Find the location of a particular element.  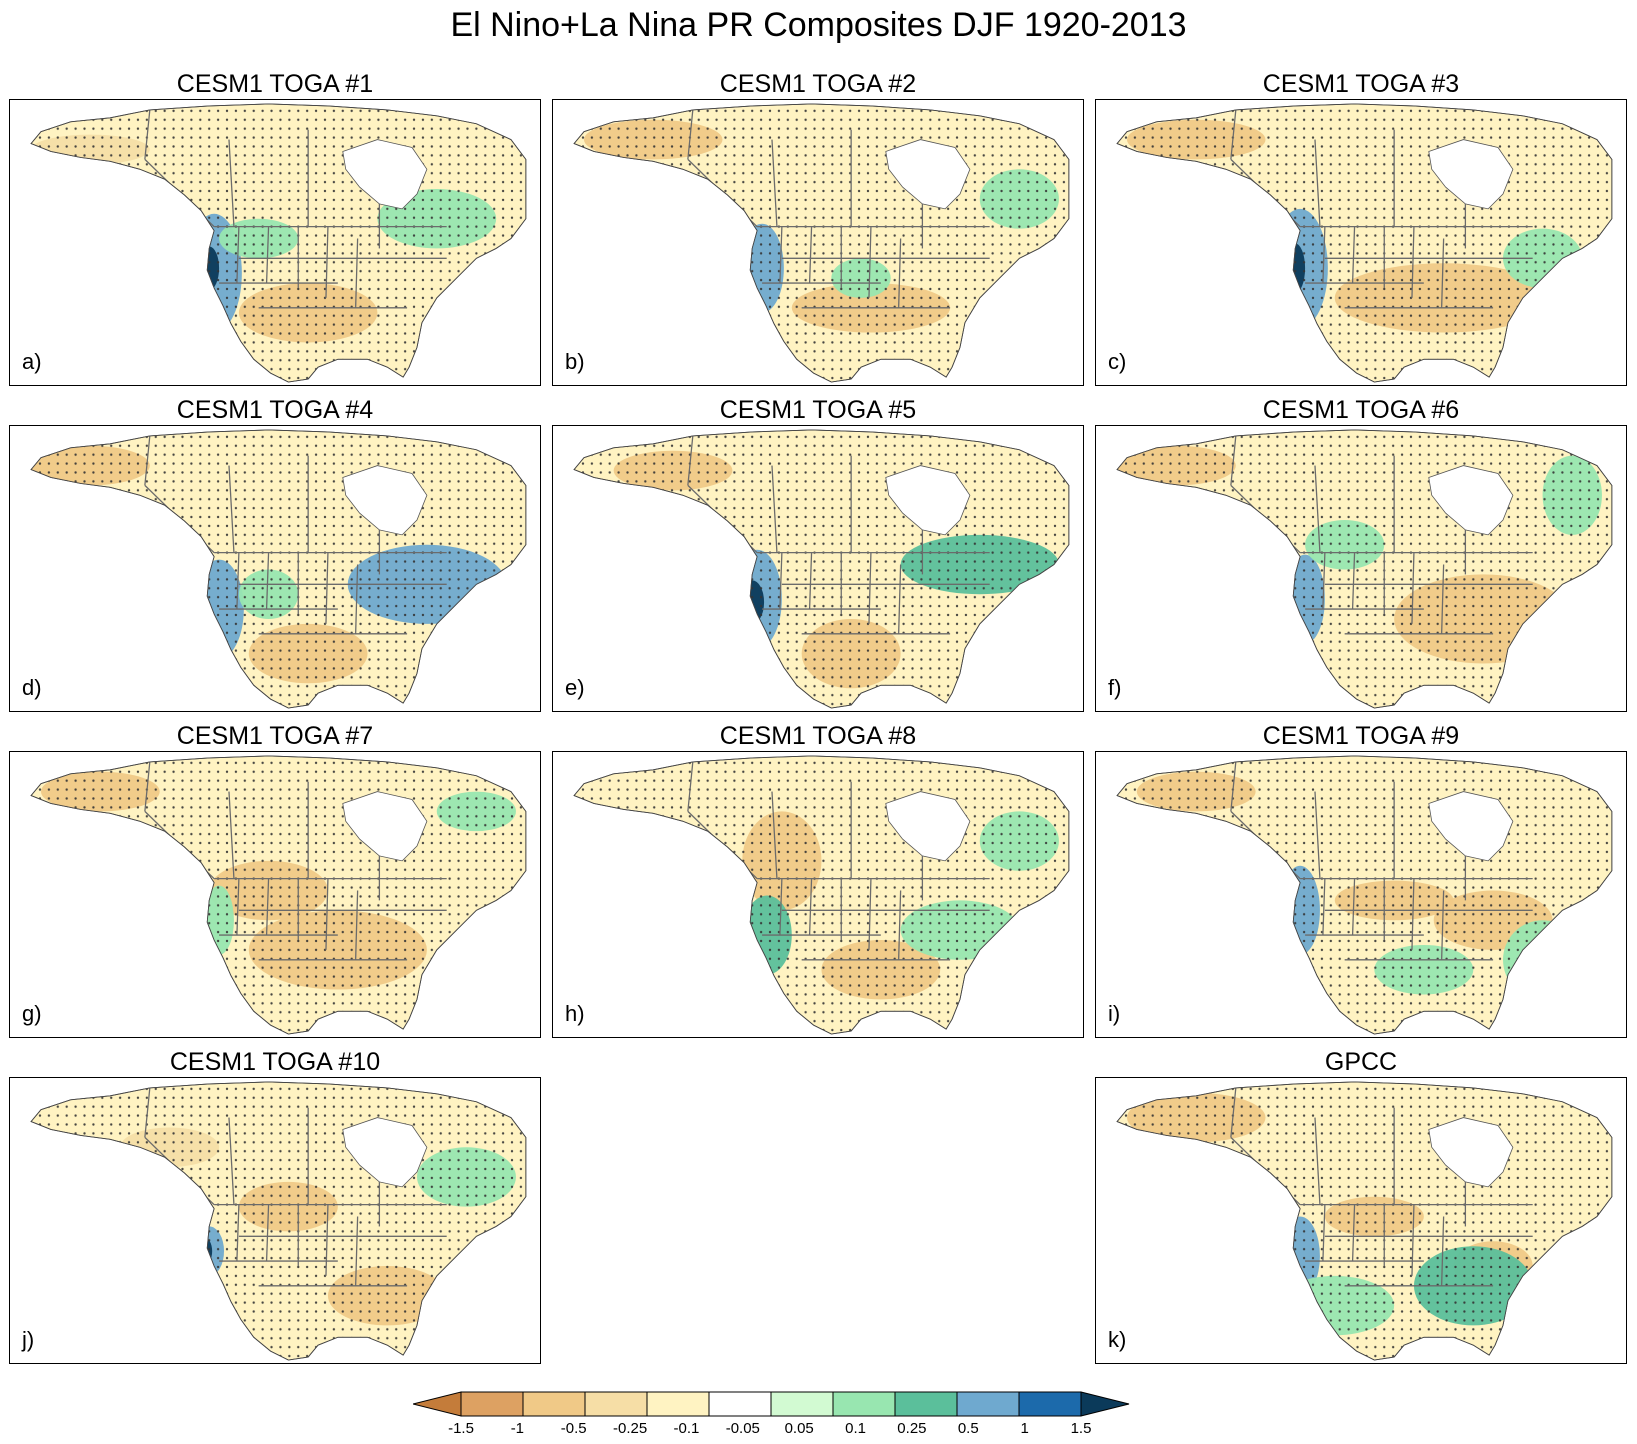

panel-label-k: k) is located at coordinates (1117, 1339).